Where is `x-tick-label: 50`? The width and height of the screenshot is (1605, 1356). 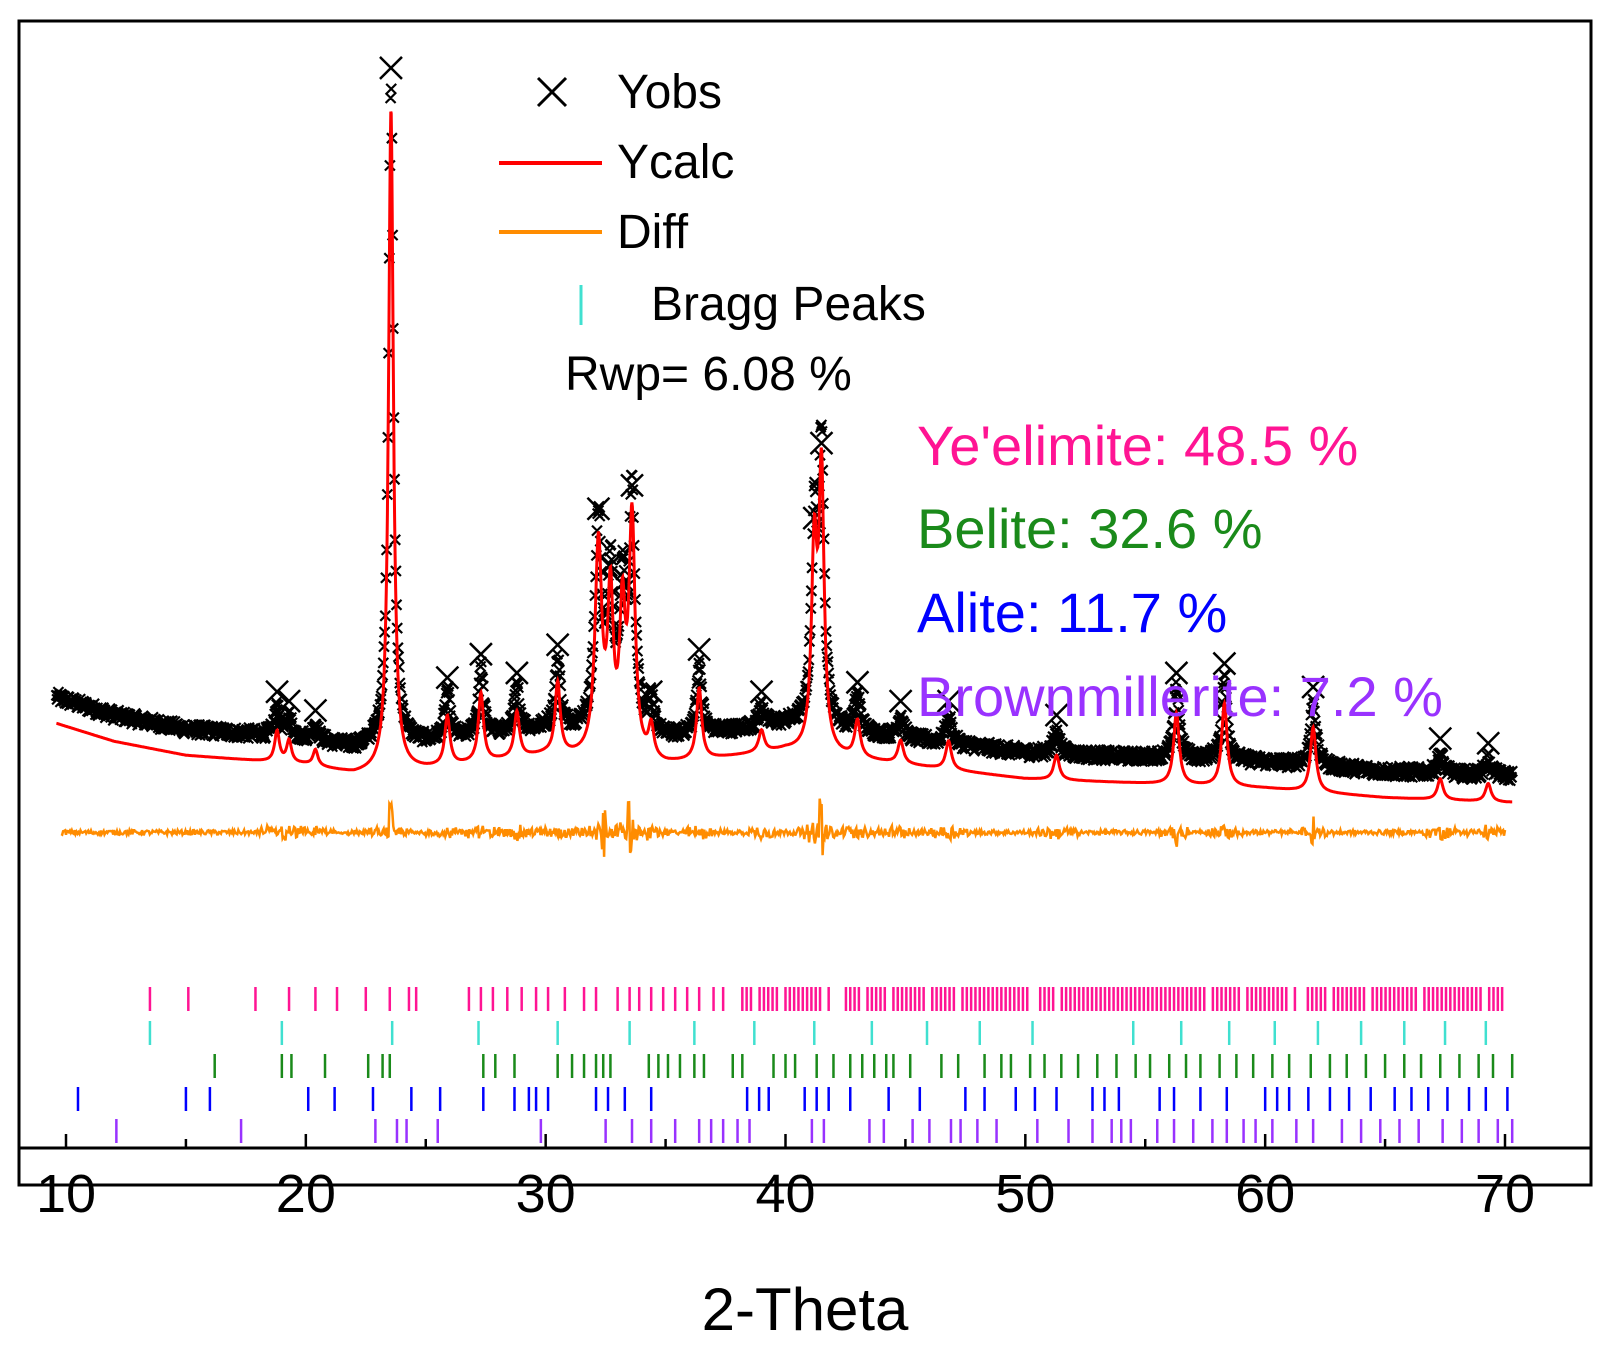 x-tick-label: 50 is located at coordinates (1025, 1194).